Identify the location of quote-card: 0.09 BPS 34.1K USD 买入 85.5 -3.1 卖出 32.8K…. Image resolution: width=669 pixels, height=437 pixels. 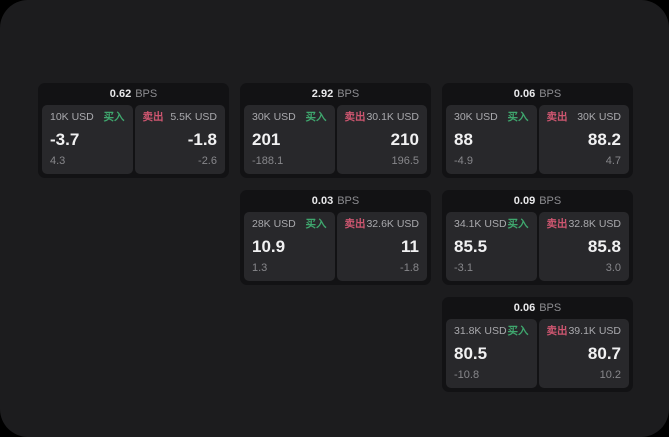
(537, 237).